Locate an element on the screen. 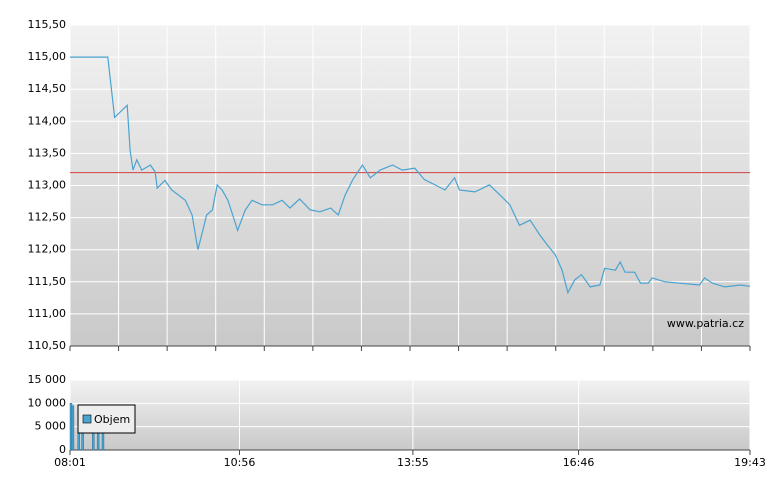 The image size is (780, 490). x-tick-label: 16:46 is located at coordinates (579, 462).